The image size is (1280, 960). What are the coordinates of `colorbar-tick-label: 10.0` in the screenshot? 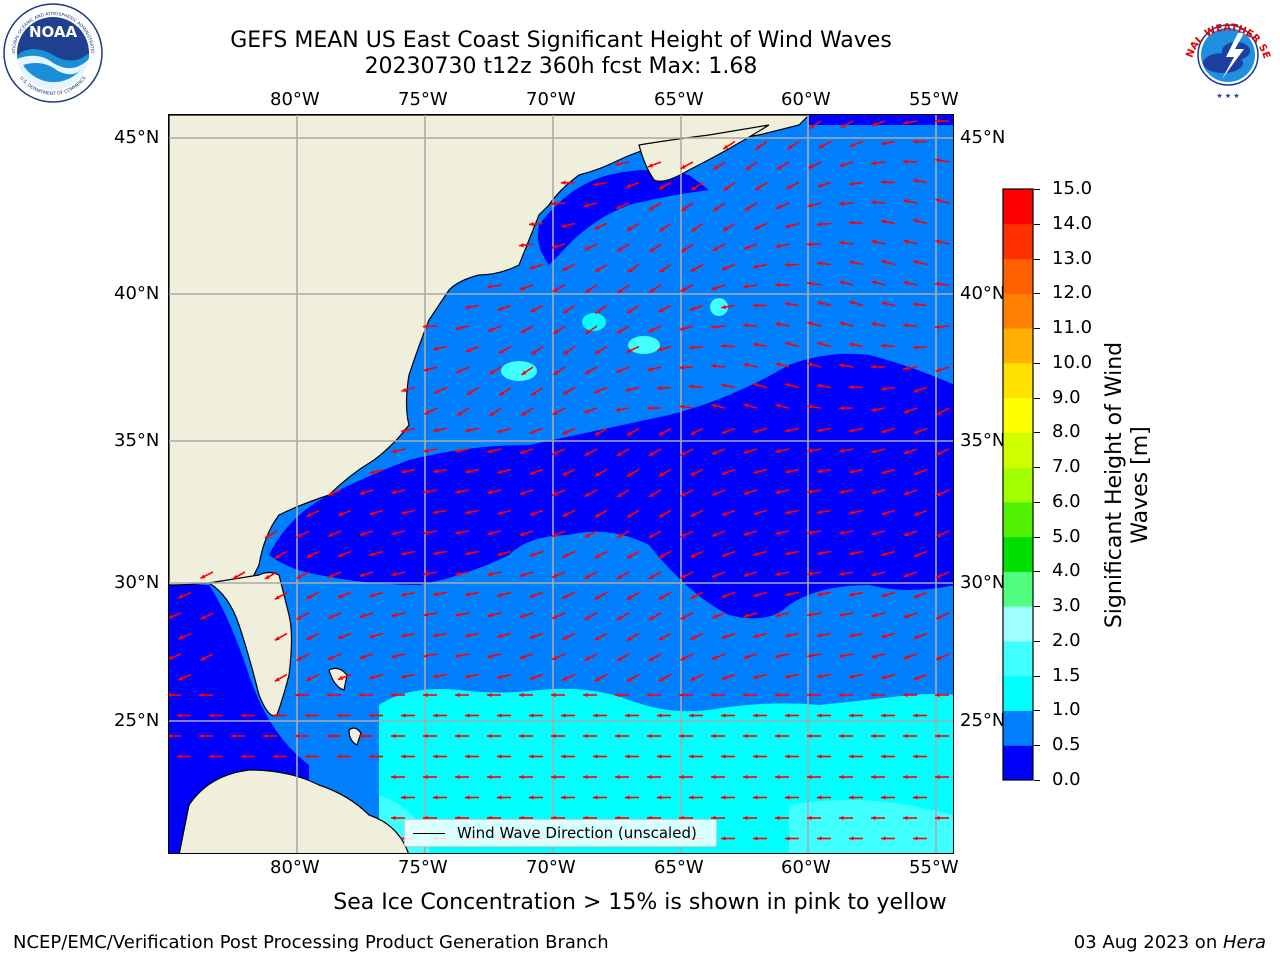 It's located at (1072, 362).